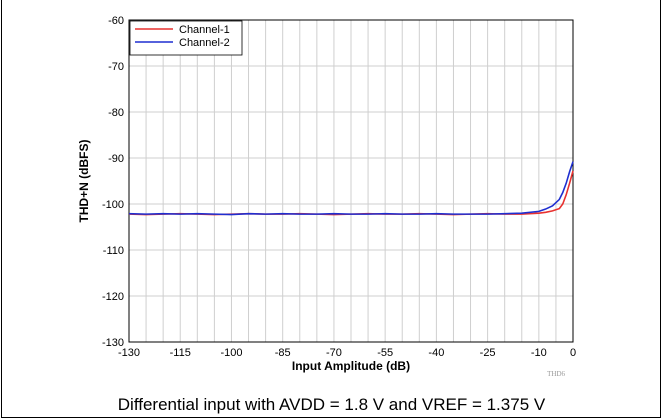  What do you see at coordinates (385, 353) in the screenshot?
I see `x-tick-label: -55` at bounding box center [385, 353].